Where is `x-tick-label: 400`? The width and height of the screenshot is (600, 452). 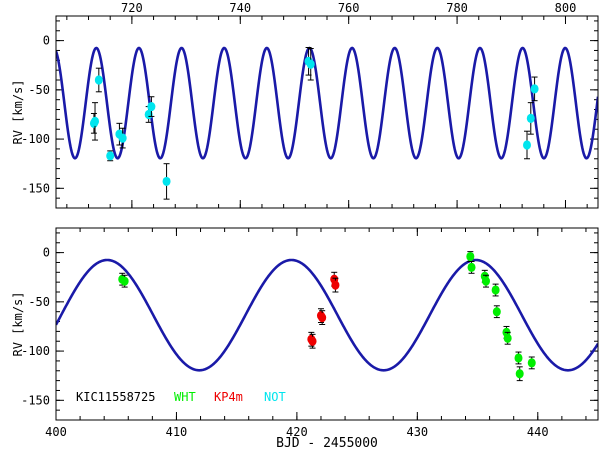
x-tick-label: 400 is located at coordinates (56, 432).